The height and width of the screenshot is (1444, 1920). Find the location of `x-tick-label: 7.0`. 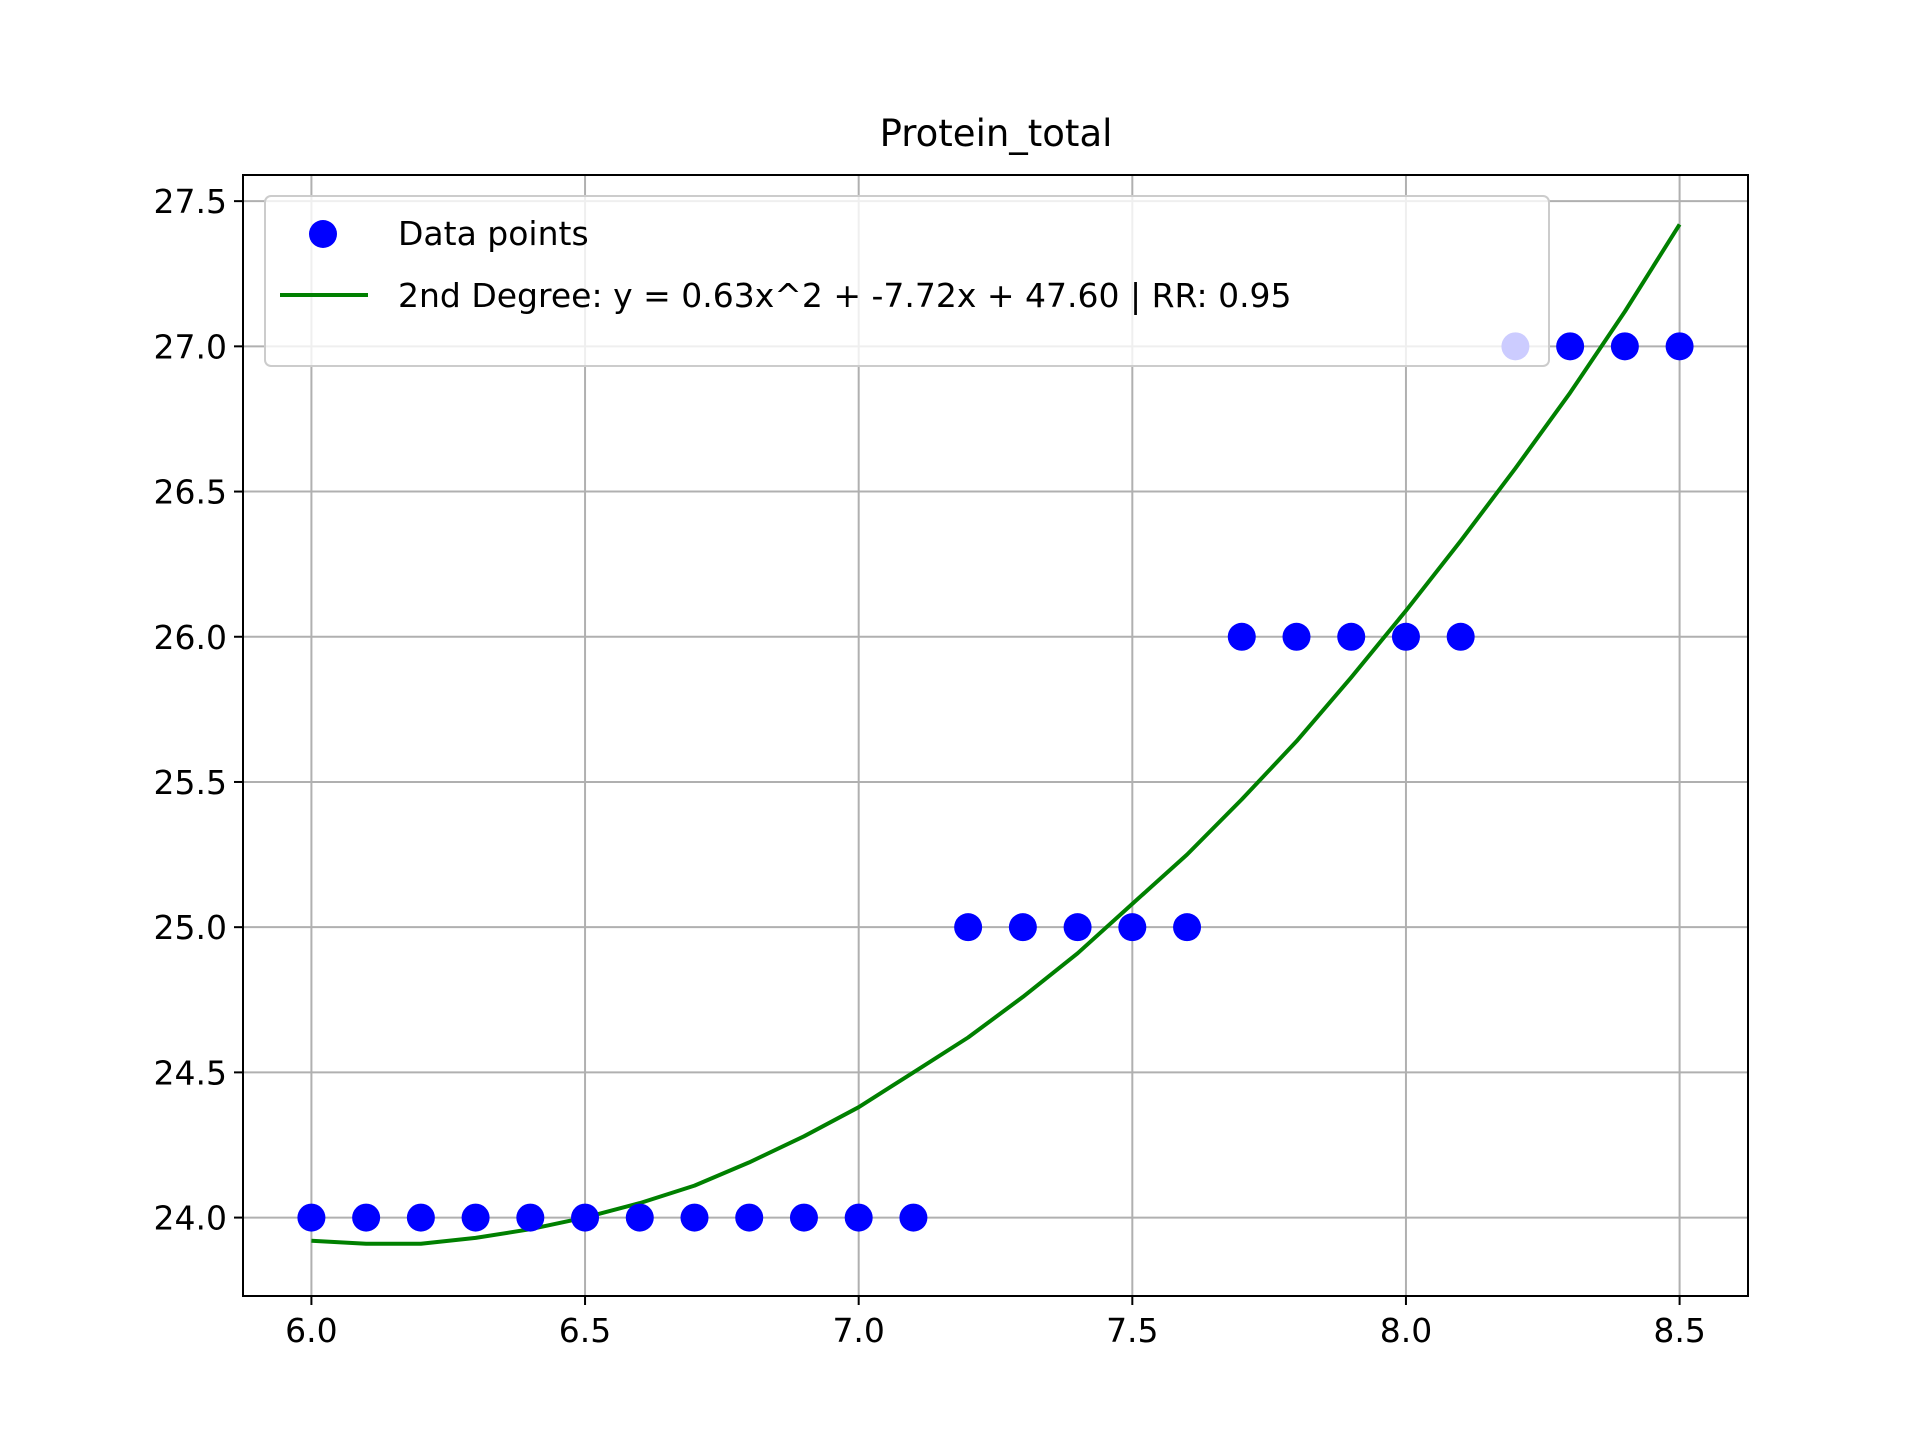

x-tick-label: 7.0 is located at coordinates (858, 1330).